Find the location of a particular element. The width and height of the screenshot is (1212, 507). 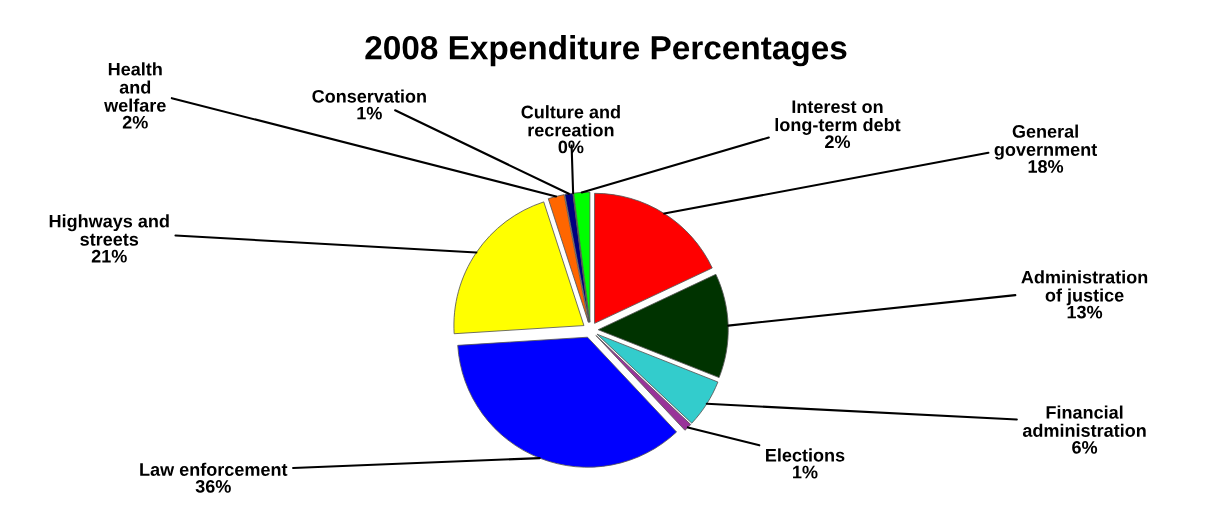

data-label: 18% is located at coordinates (1046, 166).